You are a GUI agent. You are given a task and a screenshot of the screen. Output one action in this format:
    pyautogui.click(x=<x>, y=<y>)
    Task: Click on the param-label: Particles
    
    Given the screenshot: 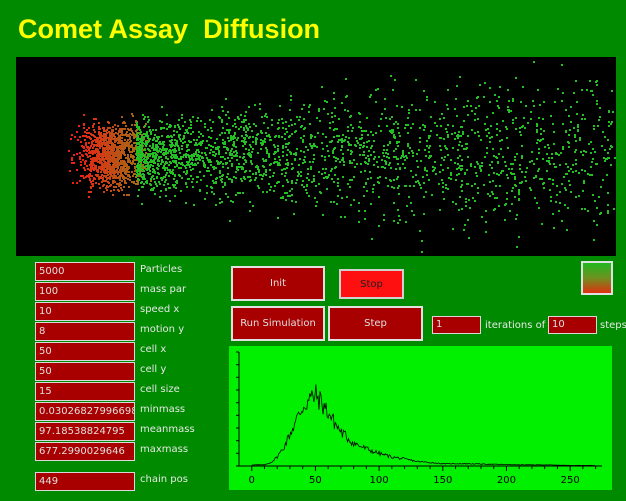 What is the action you would take?
    pyautogui.click(x=161, y=269)
    